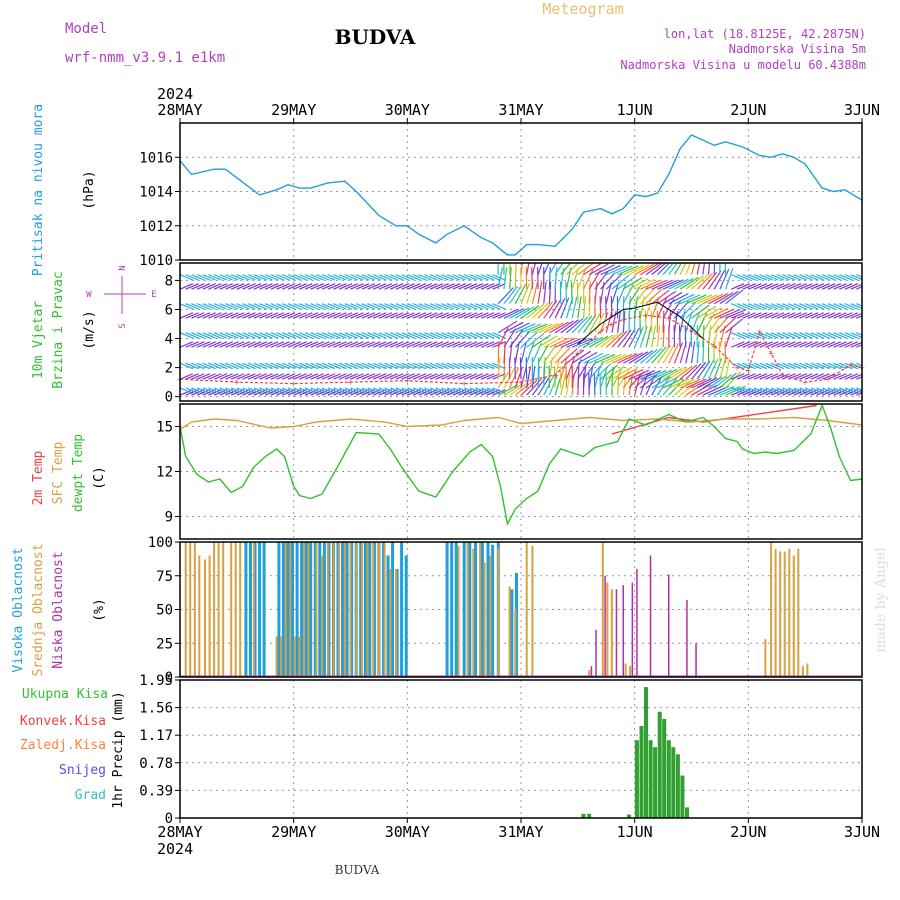 The height and width of the screenshot is (900, 900). What do you see at coordinates (169, 819) in the screenshot?
I see `y-tick-label: 0` at bounding box center [169, 819].